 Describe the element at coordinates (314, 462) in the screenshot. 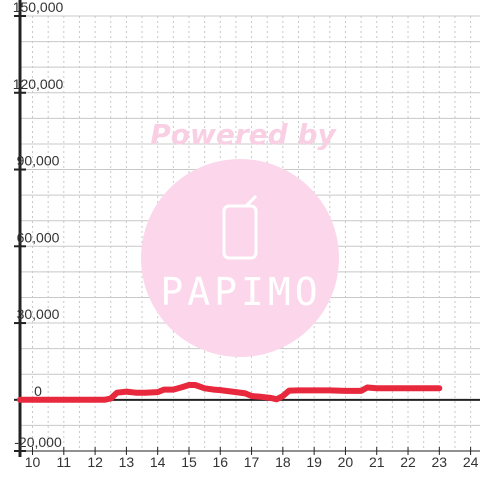

I see `x-tick-label: 19` at that location.